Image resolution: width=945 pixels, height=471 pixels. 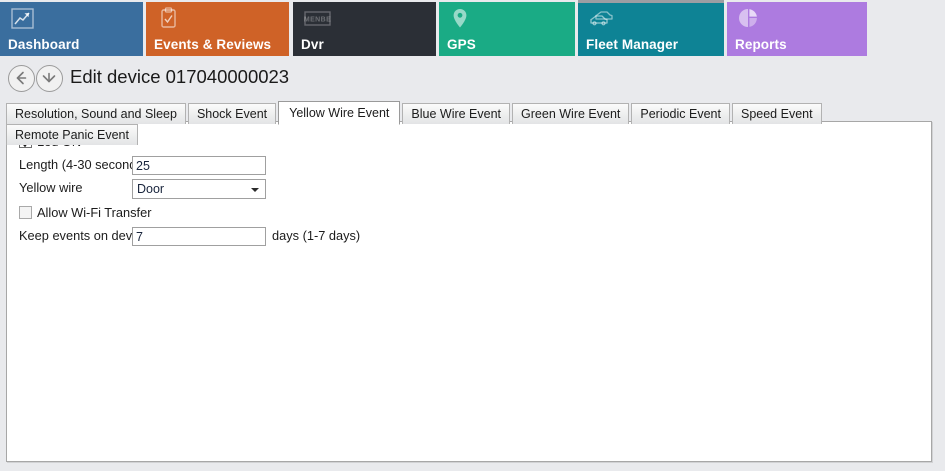 What do you see at coordinates (44, 44) in the screenshot?
I see `nav-tile-label: Dashboard` at bounding box center [44, 44].